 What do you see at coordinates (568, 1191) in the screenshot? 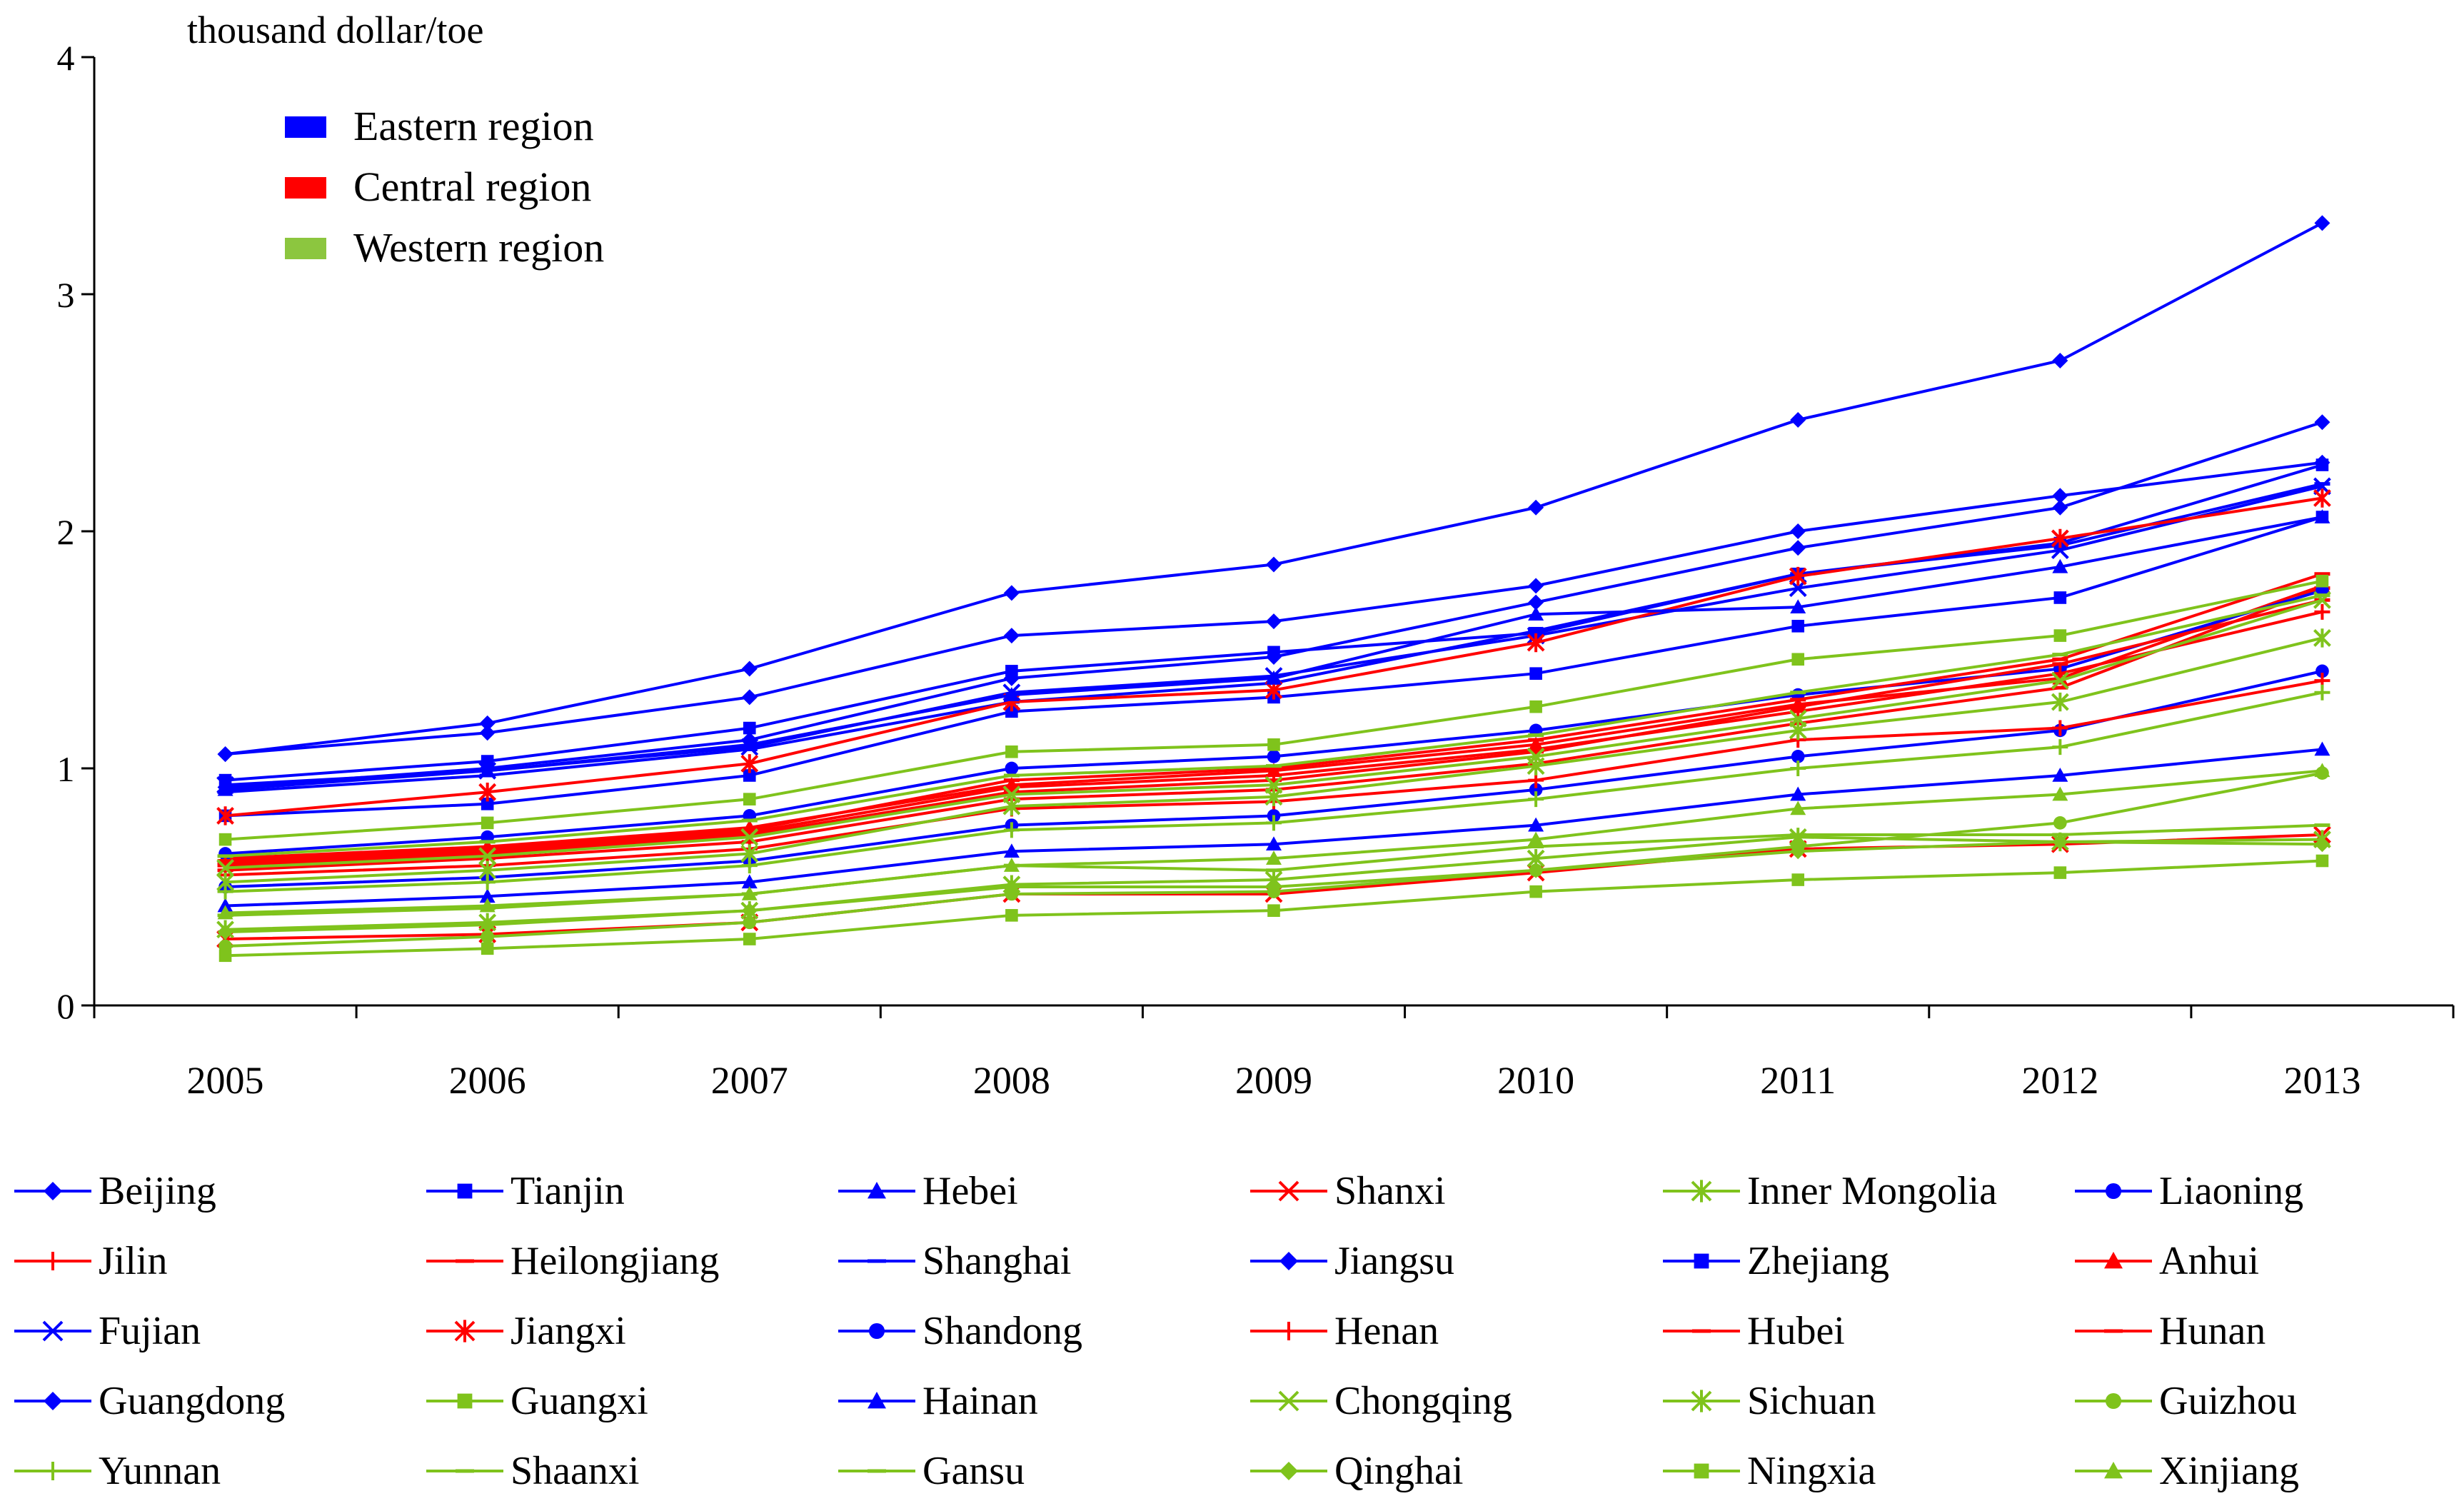
I see `legend-label: Tianjin` at bounding box center [568, 1191].